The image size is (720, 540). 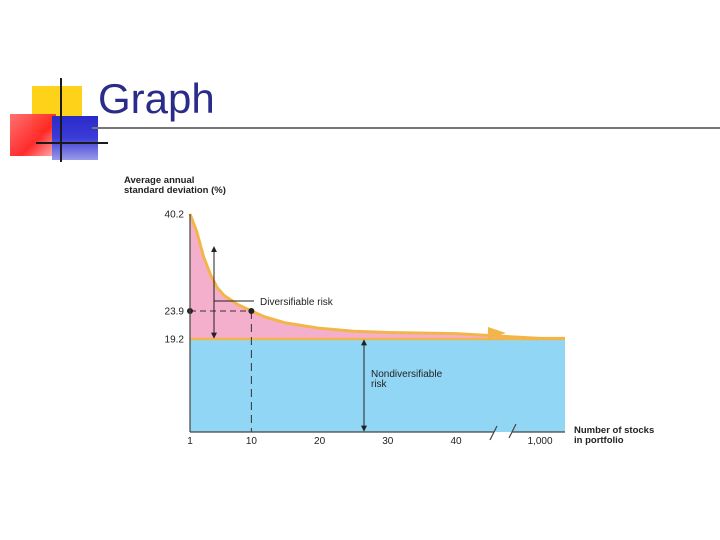 I want to click on x-tick-label: 40, so click(x=456, y=441).